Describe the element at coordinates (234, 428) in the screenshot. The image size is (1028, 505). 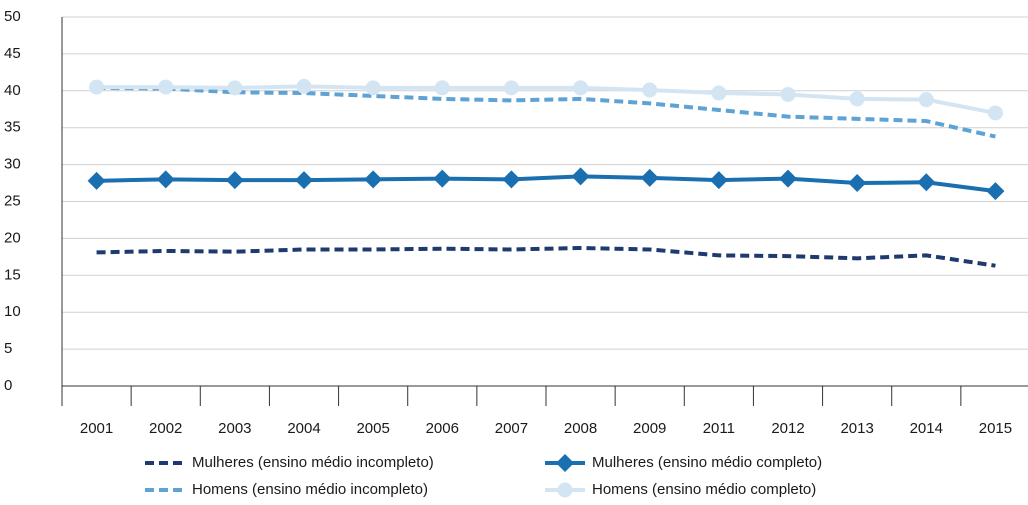
I see `x-tick-label: 2003` at that location.